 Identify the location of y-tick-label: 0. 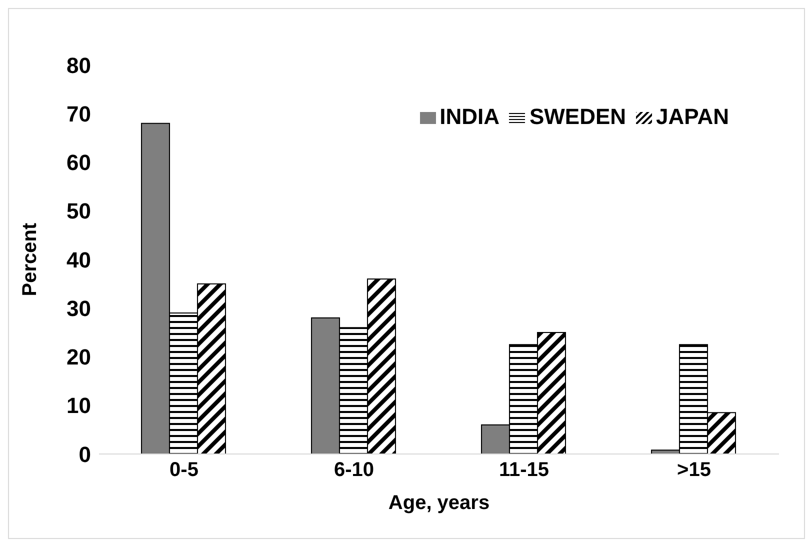
(84, 454).